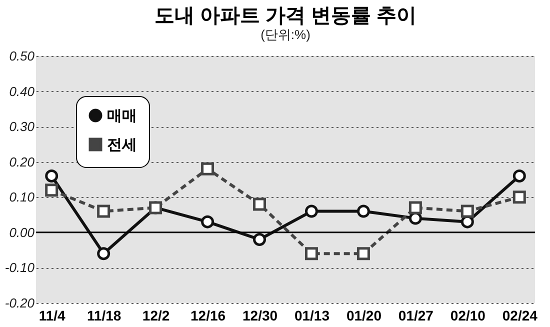 This screenshot has height=327, width=550. What do you see at coordinates (260, 316) in the screenshot?
I see `x-tick-label: 12/30` at bounding box center [260, 316].